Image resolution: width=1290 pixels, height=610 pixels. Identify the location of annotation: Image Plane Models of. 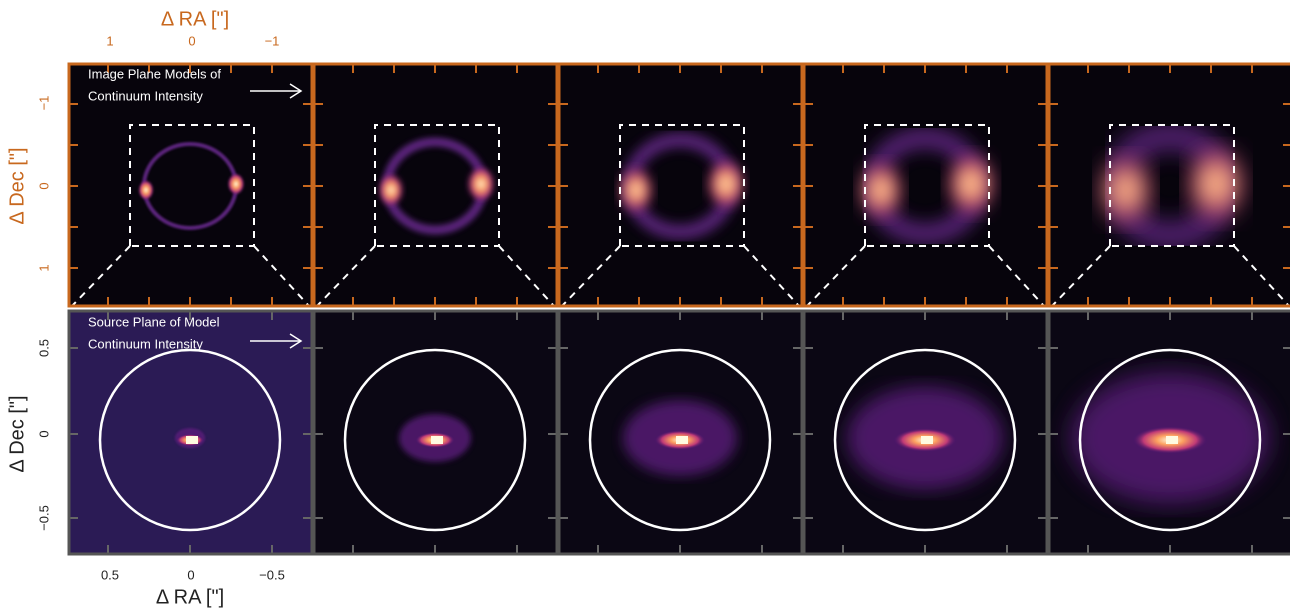
(154, 73).